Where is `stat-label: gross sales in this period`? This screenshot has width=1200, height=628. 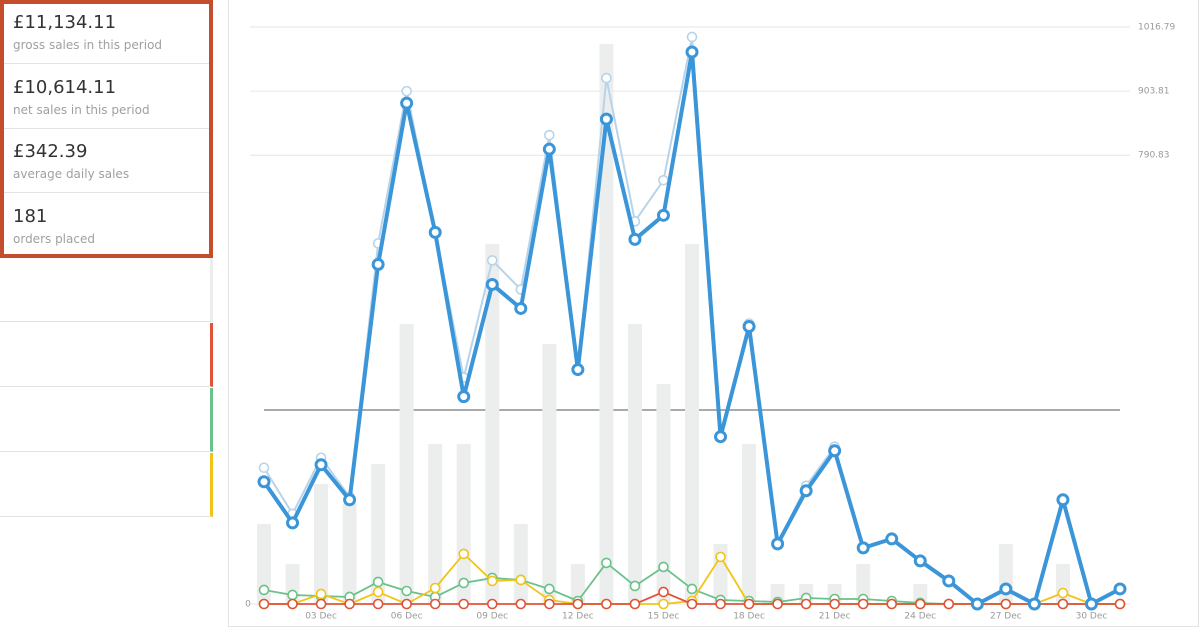
stat-label: gross sales in this period is located at coordinates (88, 45).